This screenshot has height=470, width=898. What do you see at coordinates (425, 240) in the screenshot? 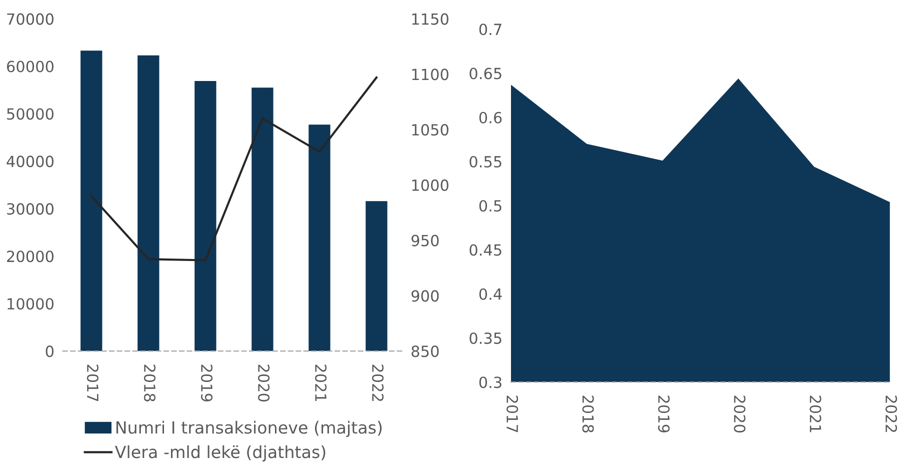
I see `y2-tick-label: 950` at bounding box center [425, 240].